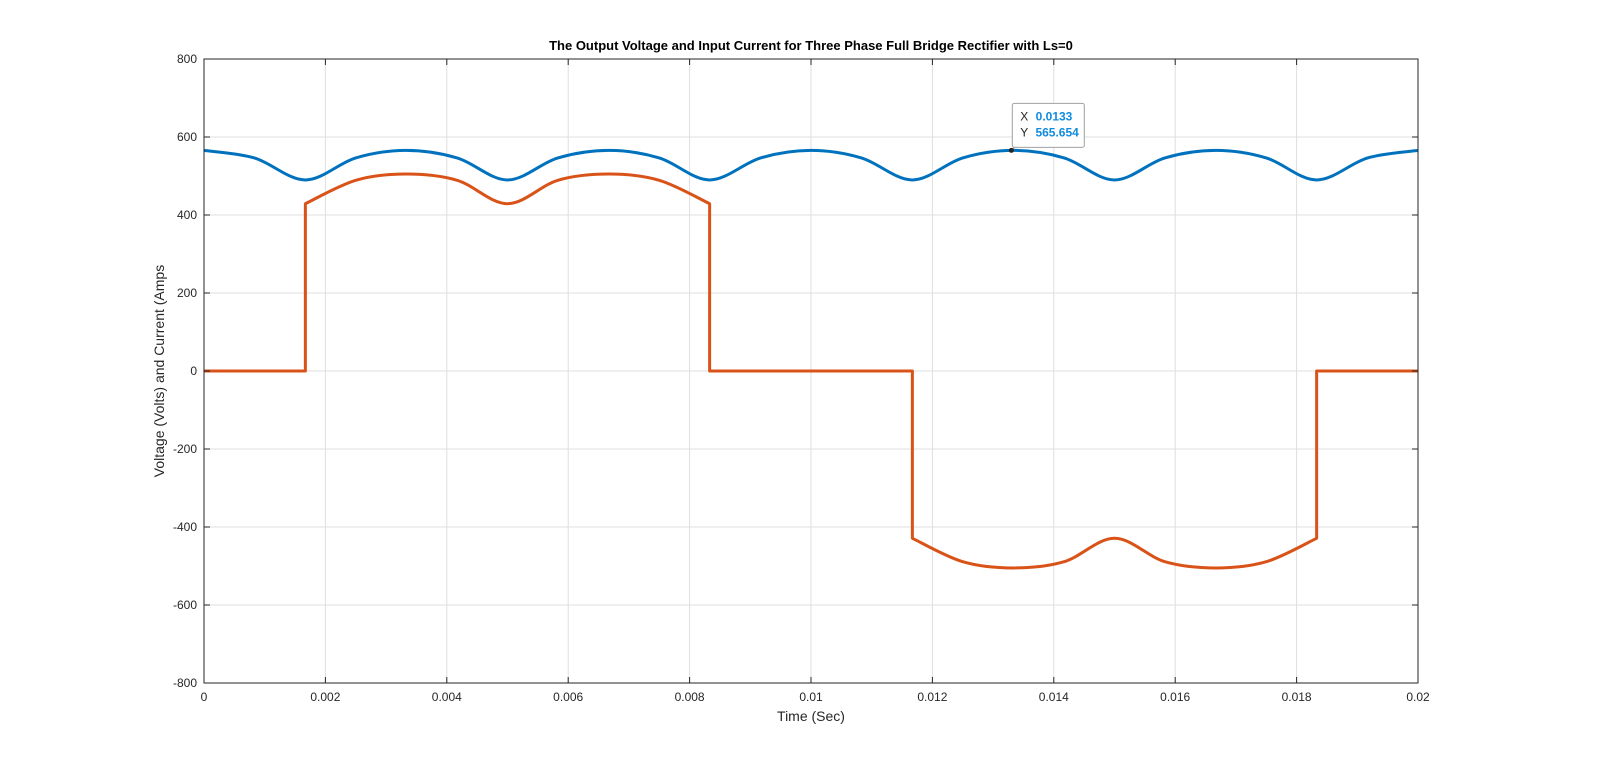  I want to click on x-tick-label: 0, so click(204, 697).